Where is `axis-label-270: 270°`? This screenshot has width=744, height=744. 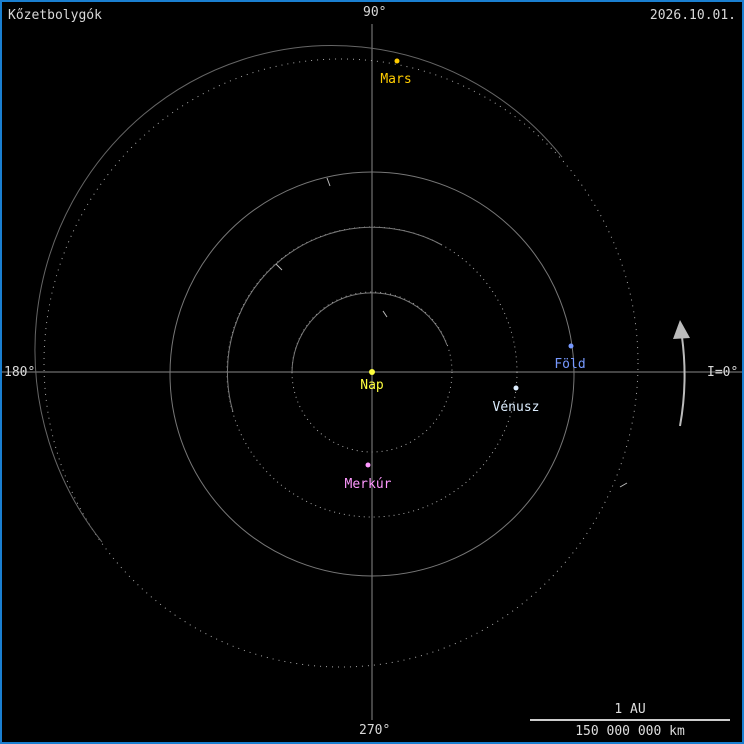 axis-label-270: 270° is located at coordinates (375, 730).